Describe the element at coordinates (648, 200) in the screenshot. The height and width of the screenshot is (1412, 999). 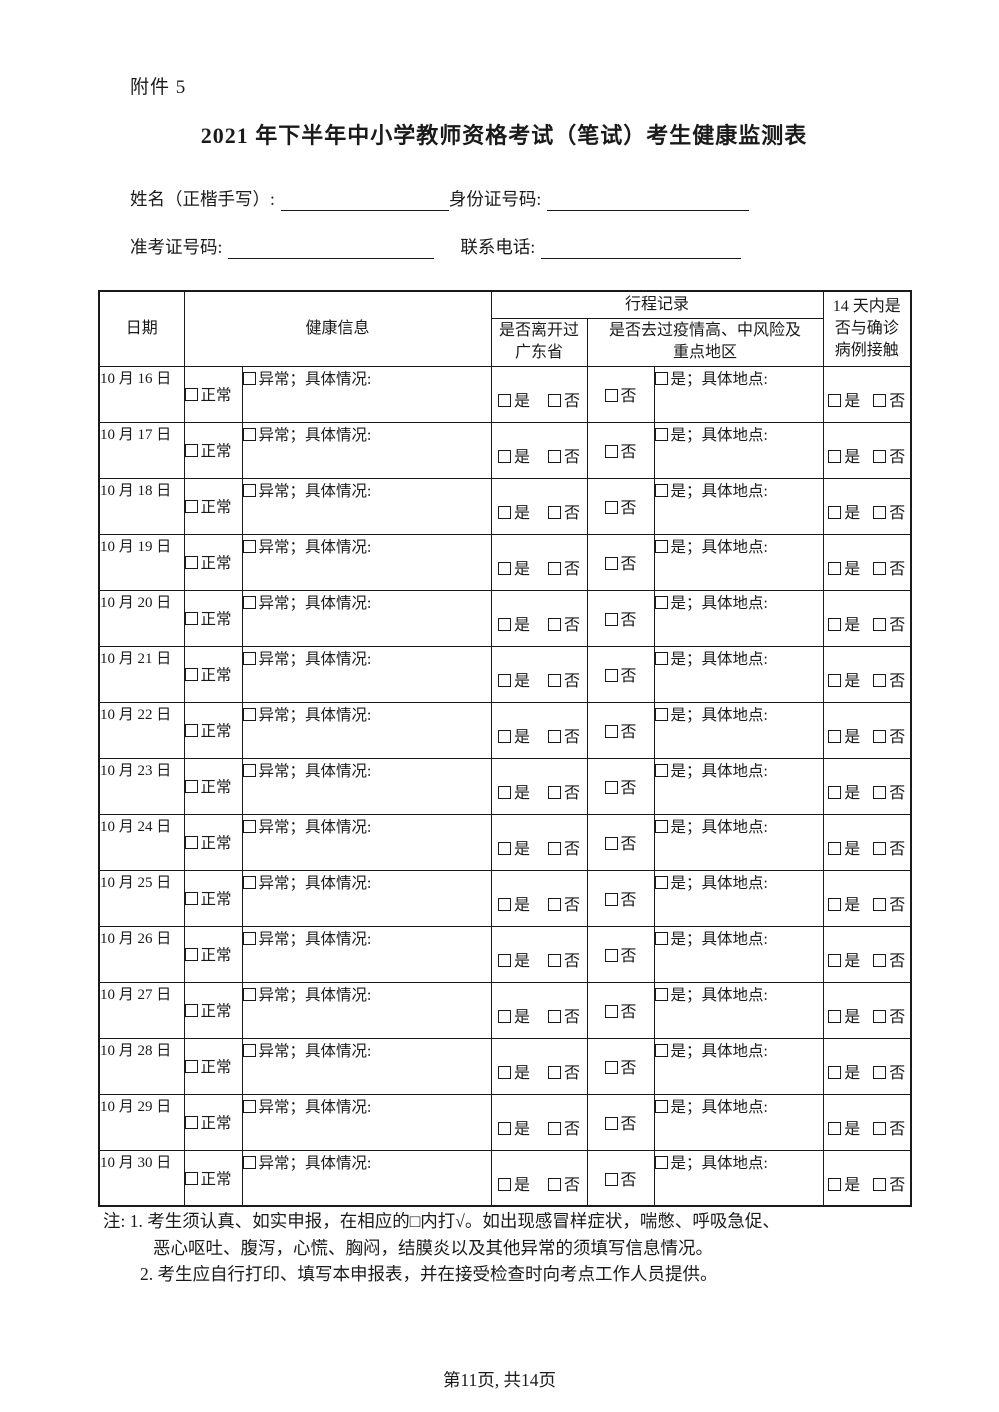
I see `id-number-input-line` at that location.